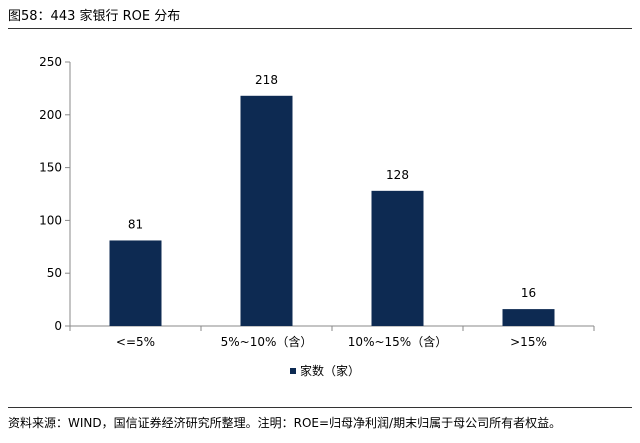 This screenshot has width=640, height=443. What do you see at coordinates (50, 62) in the screenshot?
I see `y-tick-label: 250` at bounding box center [50, 62].